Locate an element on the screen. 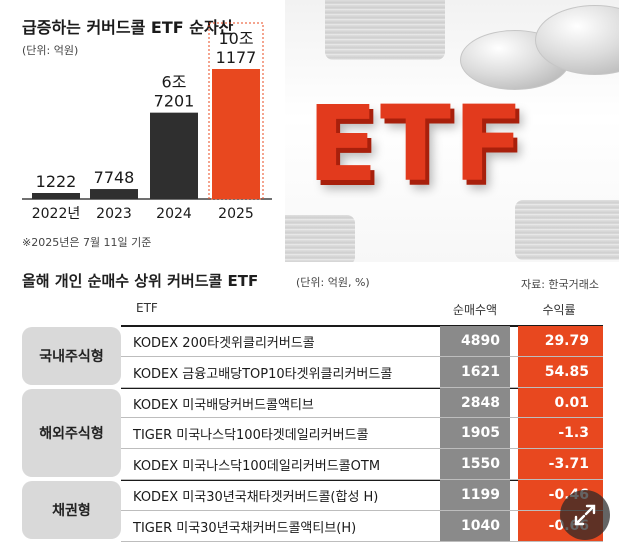  bar-value-label: 1177 is located at coordinates (236, 57).